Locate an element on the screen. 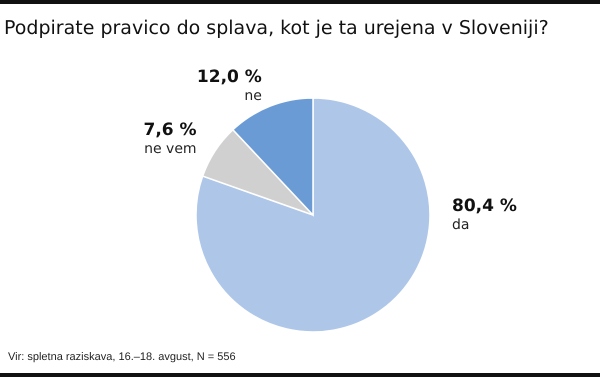  data-label: 7,6 % is located at coordinates (170, 130).